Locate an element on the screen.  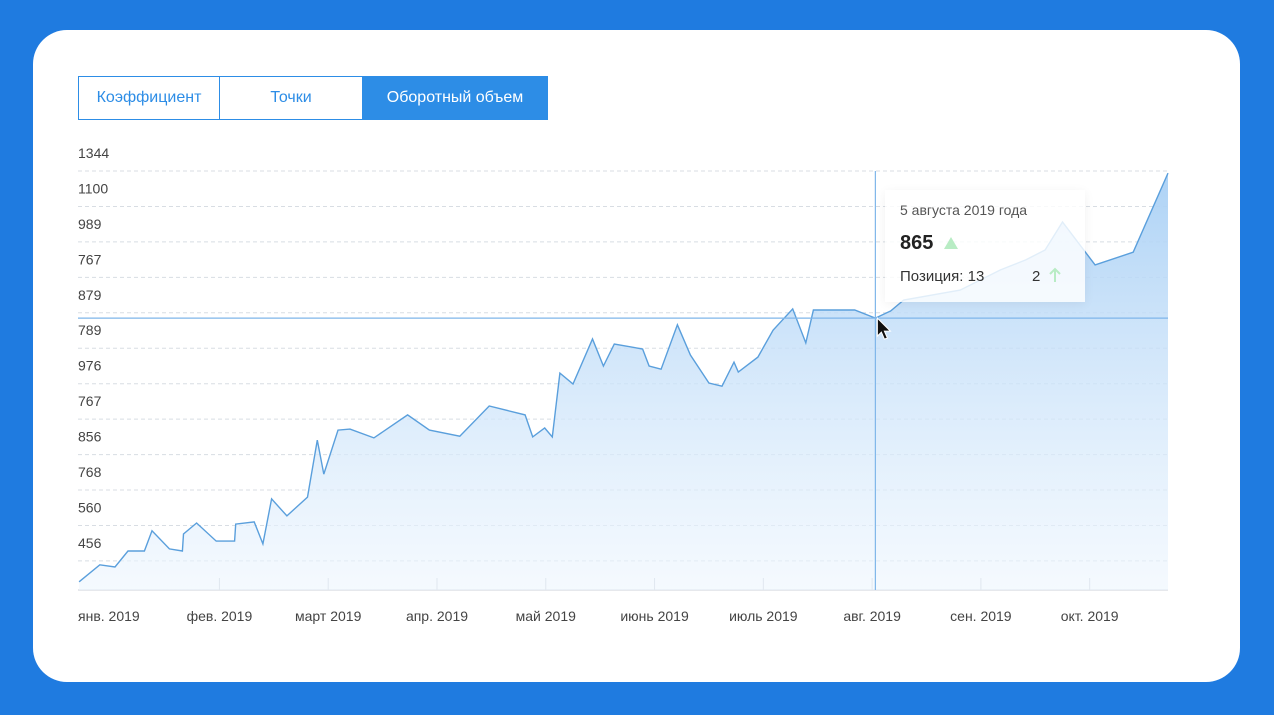
y-tick-label: 768 is located at coordinates (90, 472).